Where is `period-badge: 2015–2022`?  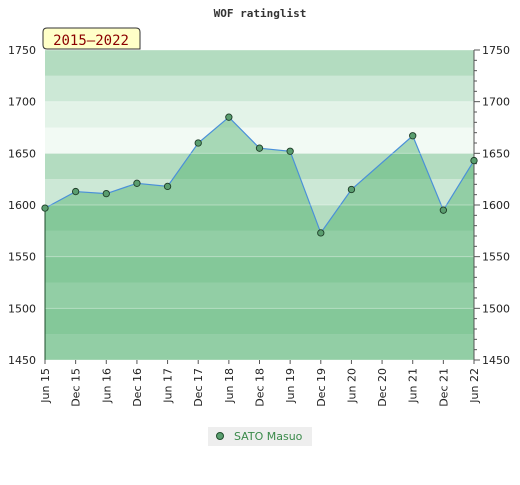
period-badge: 2015–2022 is located at coordinates (91, 38).